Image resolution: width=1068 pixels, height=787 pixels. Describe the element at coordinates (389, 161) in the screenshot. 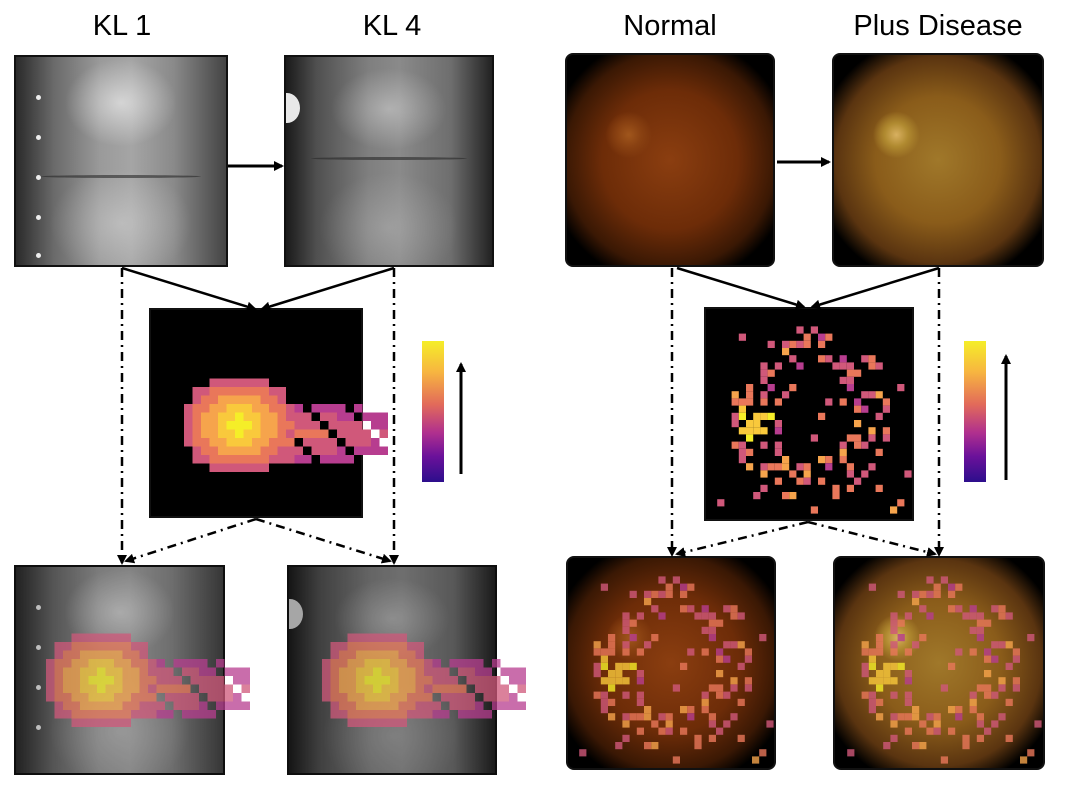

I see `knee-kl4-image` at that location.